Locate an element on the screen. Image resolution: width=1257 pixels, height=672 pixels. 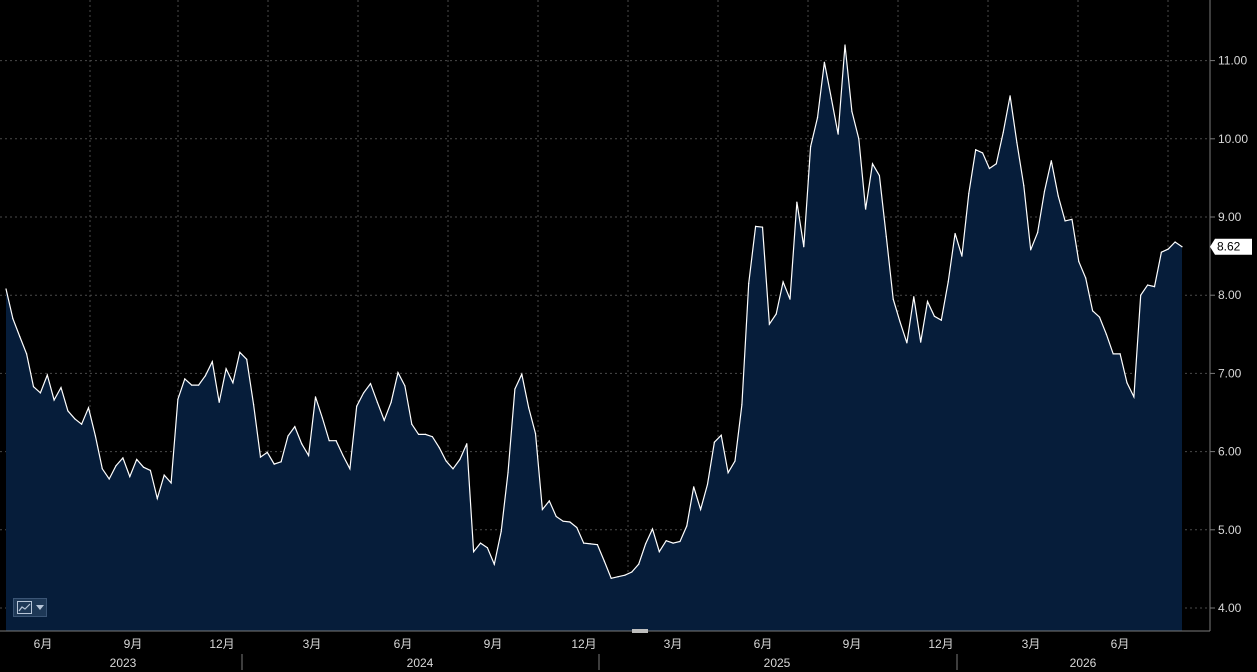
last-value-tag is located at coordinates (1231, 246).